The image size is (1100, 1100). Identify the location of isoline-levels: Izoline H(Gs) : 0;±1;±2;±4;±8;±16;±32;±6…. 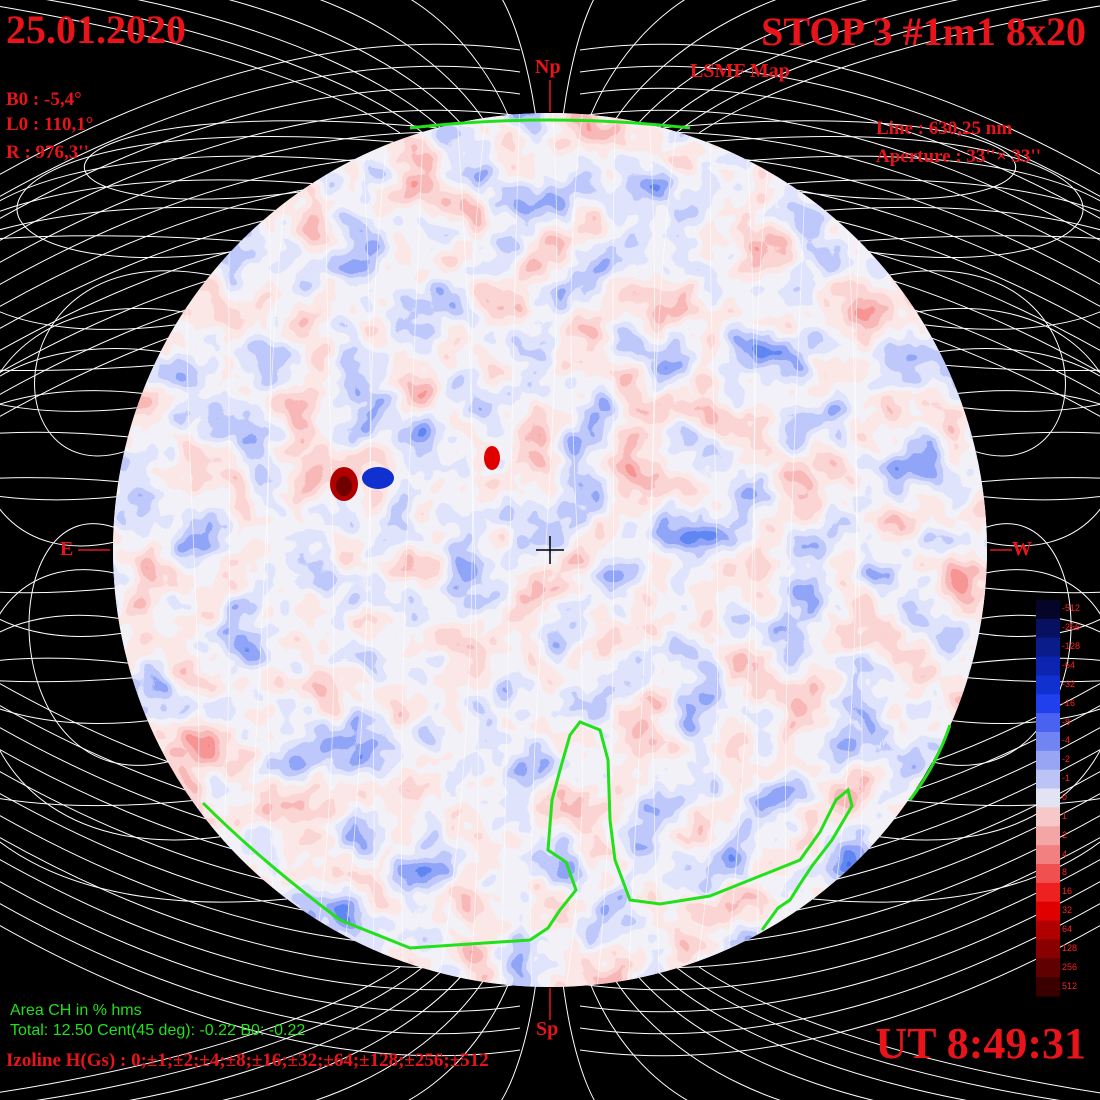
(247, 1060).